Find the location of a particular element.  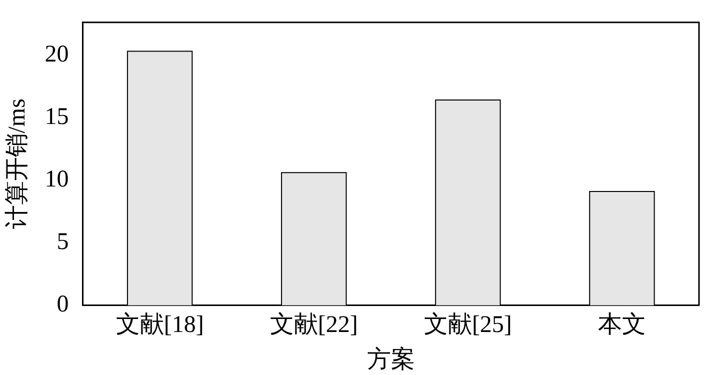

y-axis-title: 计算开销/ms is located at coordinates (17, 164).